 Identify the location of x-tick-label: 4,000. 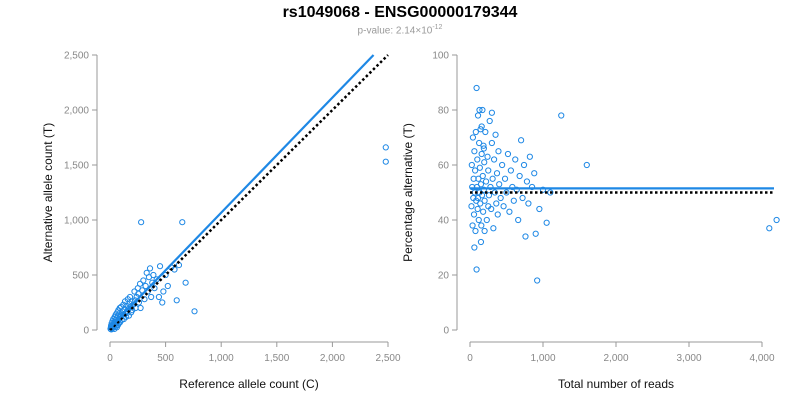
(761, 358).